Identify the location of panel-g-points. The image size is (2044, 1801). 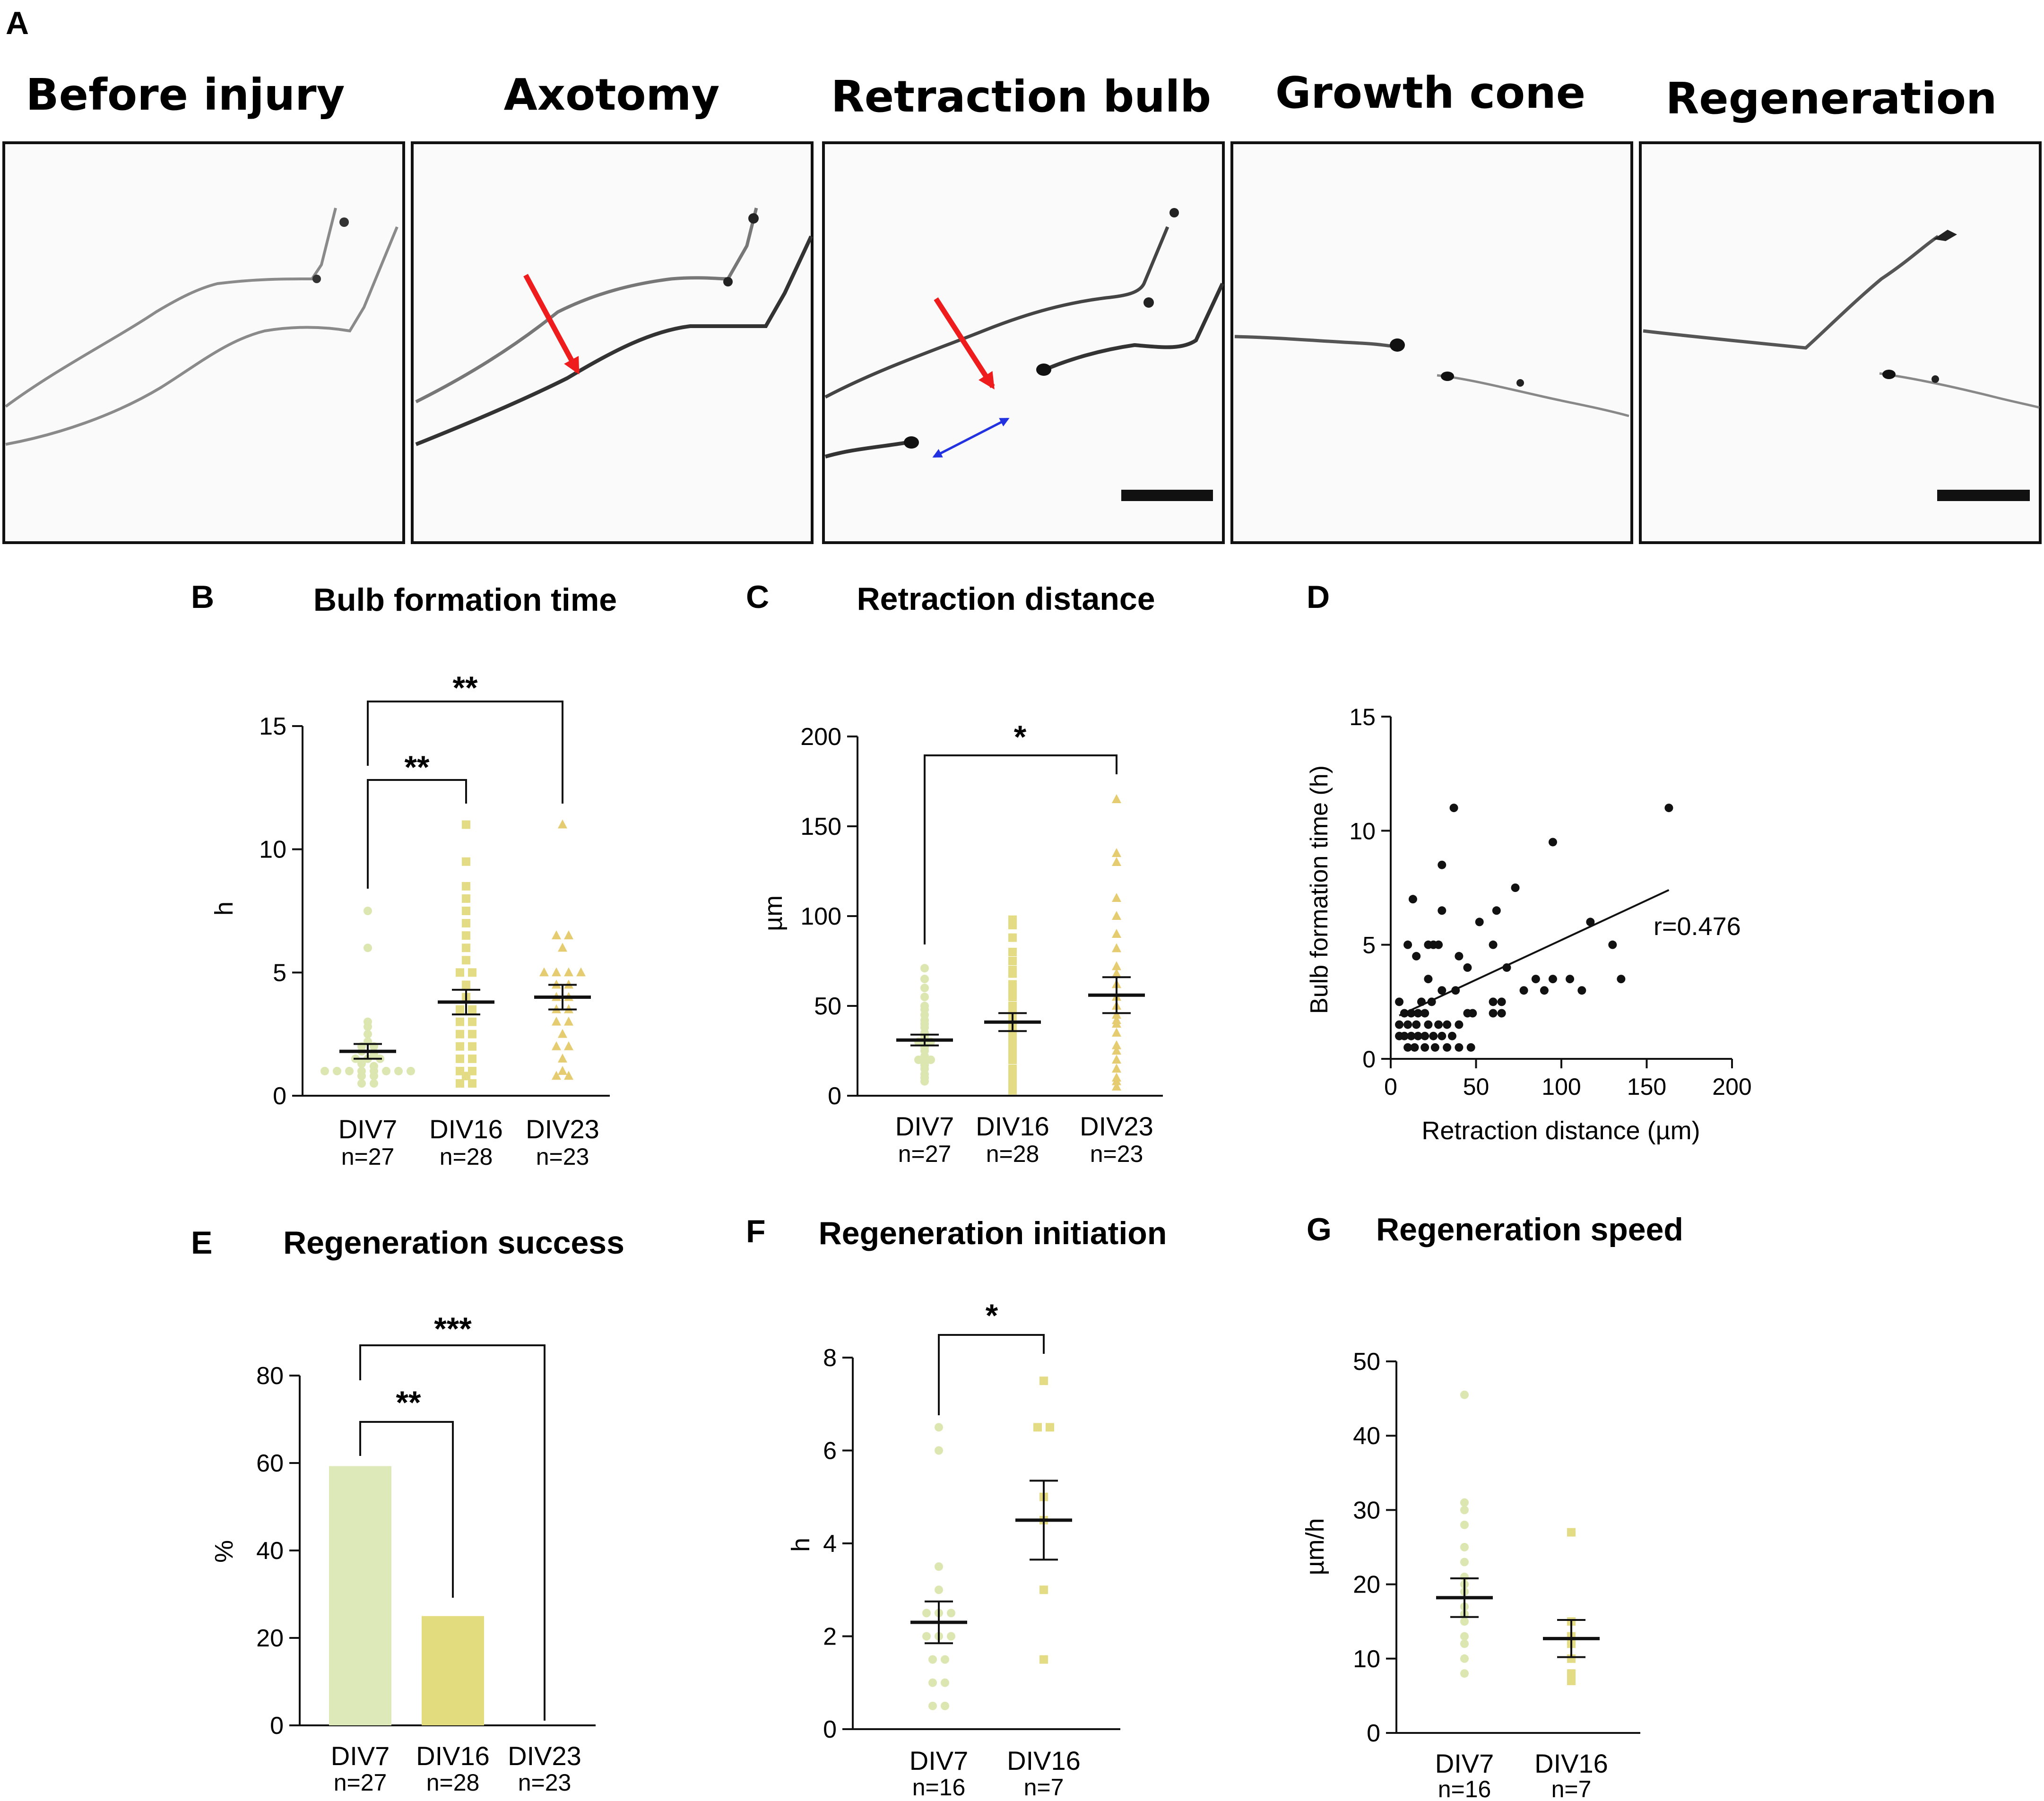
(1518, 1537).